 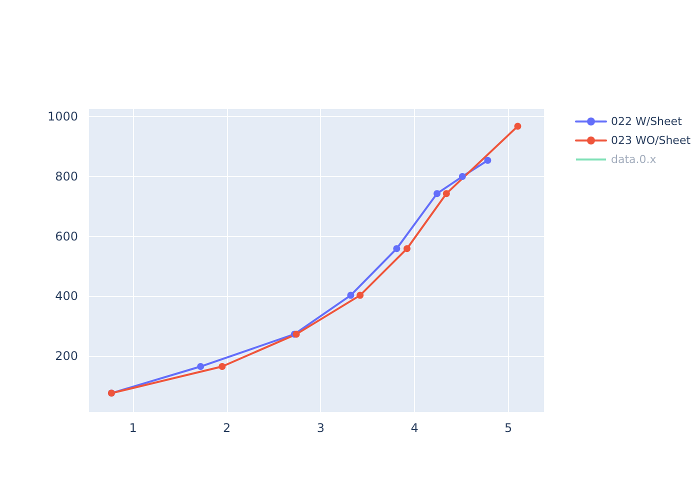 What do you see at coordinates (320, 428) in the screenshot?
I see `x-tick-label: 3` at bounding box center [320, 428].